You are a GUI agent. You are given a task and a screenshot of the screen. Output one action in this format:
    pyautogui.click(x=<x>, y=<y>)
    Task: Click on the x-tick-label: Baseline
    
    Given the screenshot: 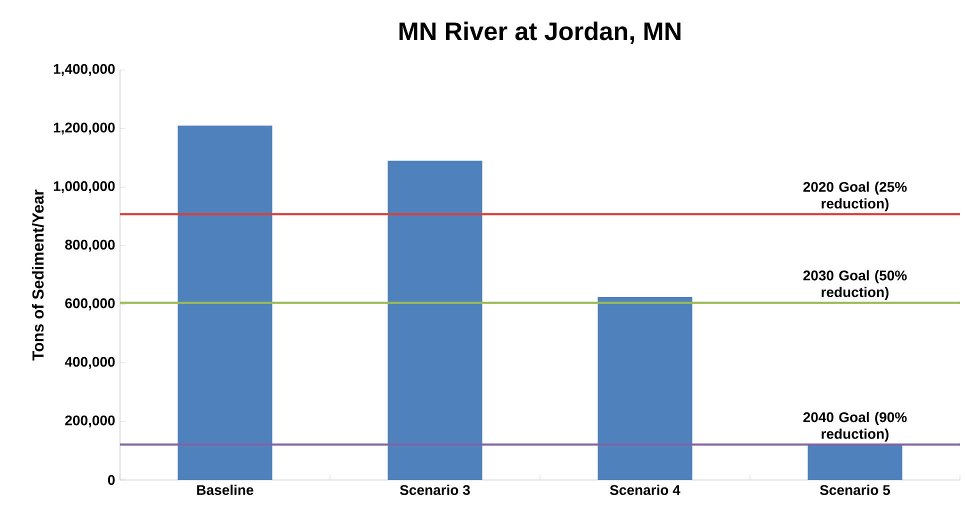 What is the action you would take?
    pyautogui.click(x=225, y=489)
    